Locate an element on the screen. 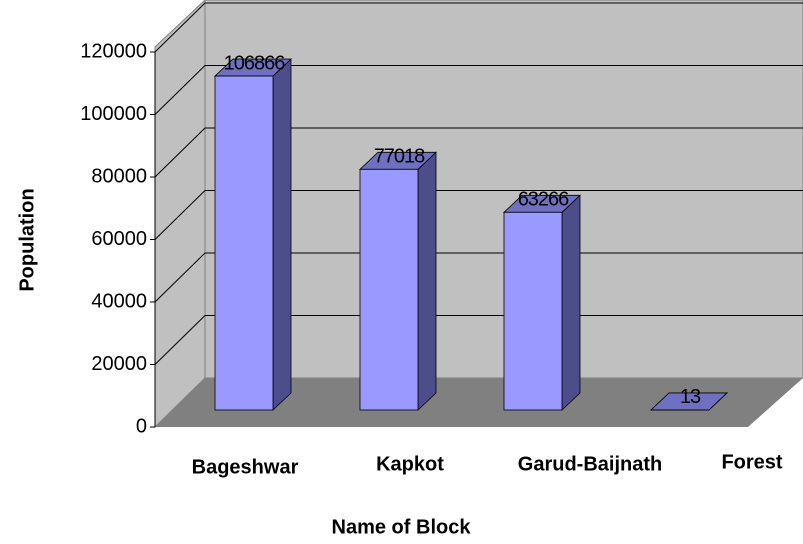 The width and height of the screenshot is (803, 544). x-tick-label: Garud-Baijnath is located at coordinates (590, 464).